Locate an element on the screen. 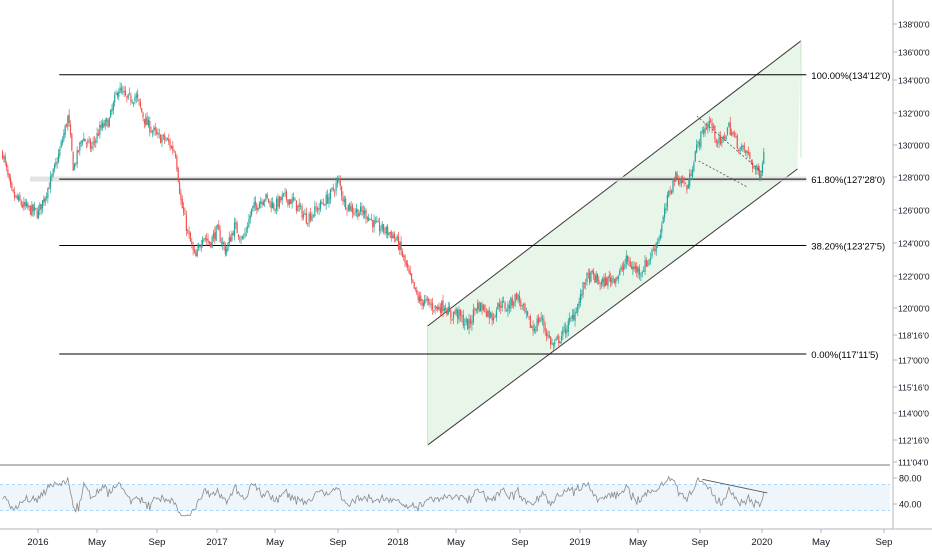 The width and height of the screenshot is (932, 555). price-tick-label: 138'00'0 is located at coordinates (914, 25).